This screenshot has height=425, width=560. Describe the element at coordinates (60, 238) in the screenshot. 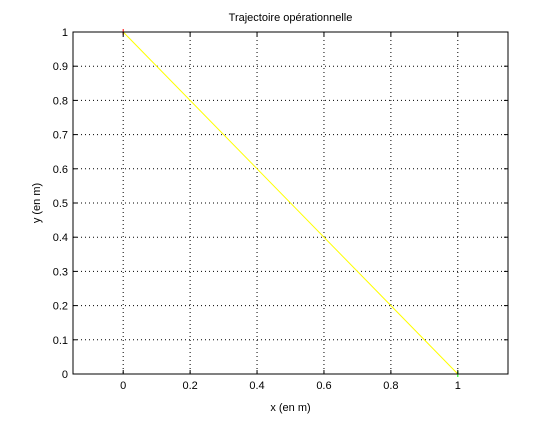

I see `y-tick-label: 0.4` at that location.